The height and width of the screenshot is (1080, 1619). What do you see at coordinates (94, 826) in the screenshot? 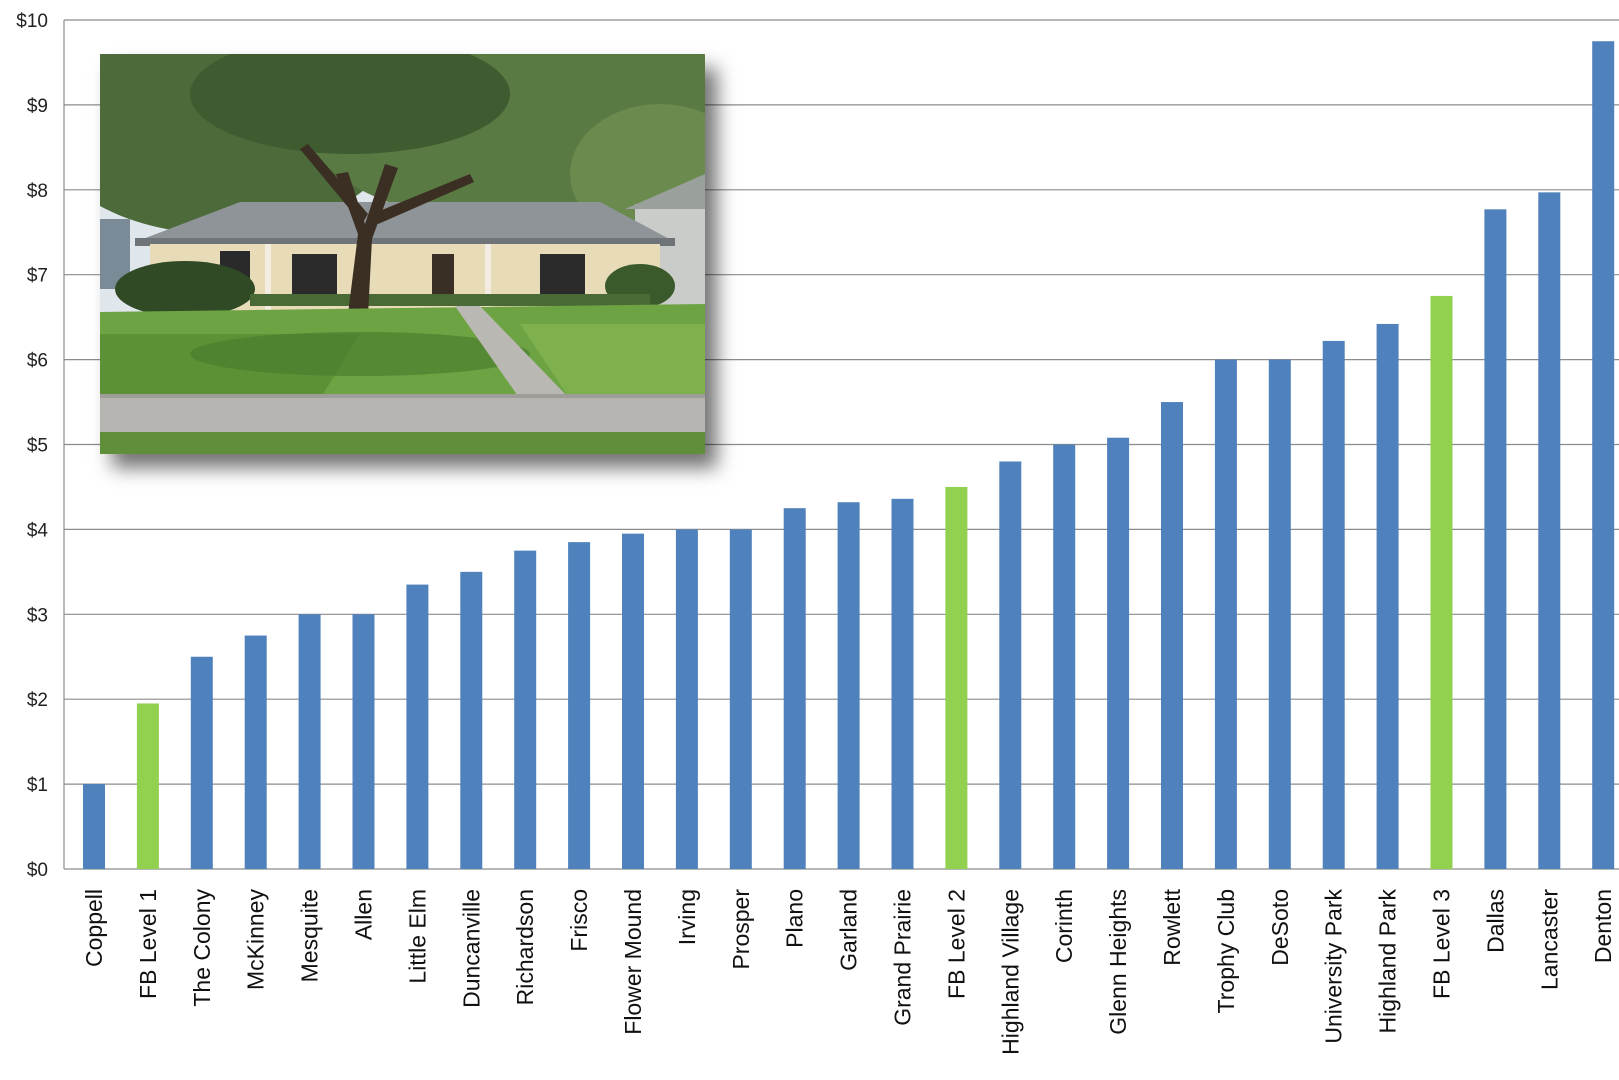
I see `bar-coppell` at bounding box center [94, 826].